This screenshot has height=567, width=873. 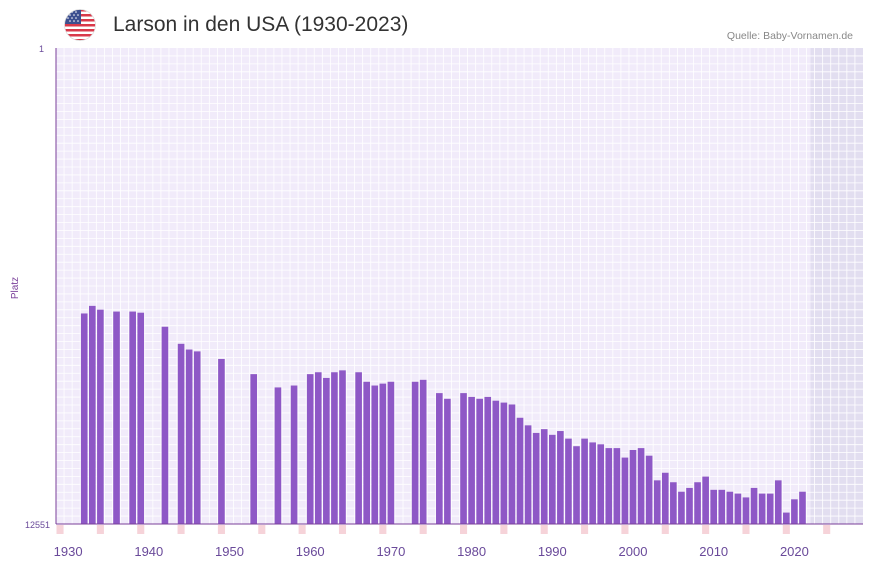 What do you see at coordinates (714, 506) in the screenshot?
I see `bar-2010` at bounding box center [714, 506].